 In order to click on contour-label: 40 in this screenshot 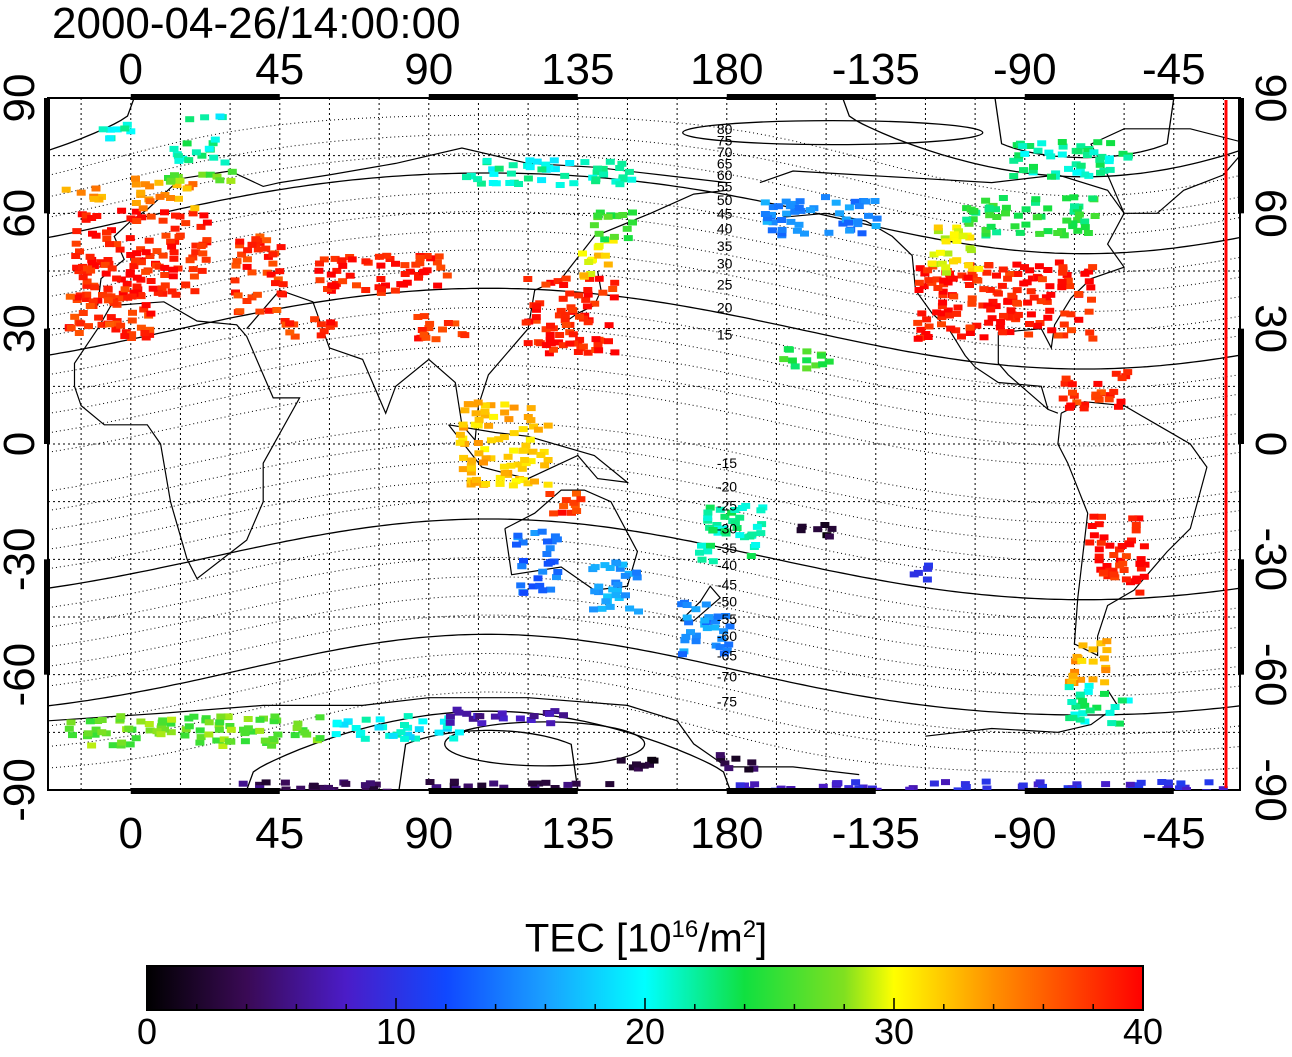, I will do `click(725, 229)`.